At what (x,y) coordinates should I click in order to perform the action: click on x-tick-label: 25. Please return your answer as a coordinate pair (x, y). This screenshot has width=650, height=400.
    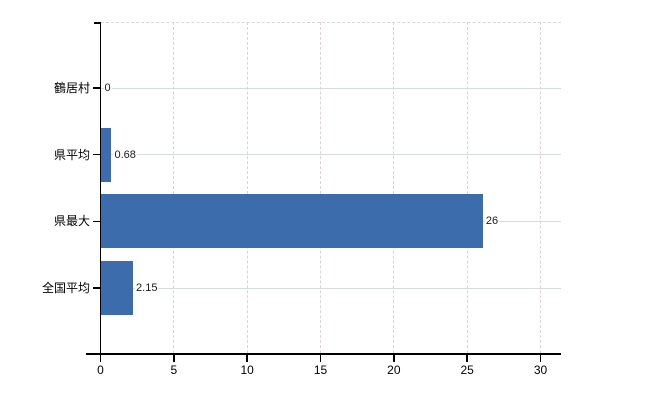
    Looking at the image, I should click on (467, 370).